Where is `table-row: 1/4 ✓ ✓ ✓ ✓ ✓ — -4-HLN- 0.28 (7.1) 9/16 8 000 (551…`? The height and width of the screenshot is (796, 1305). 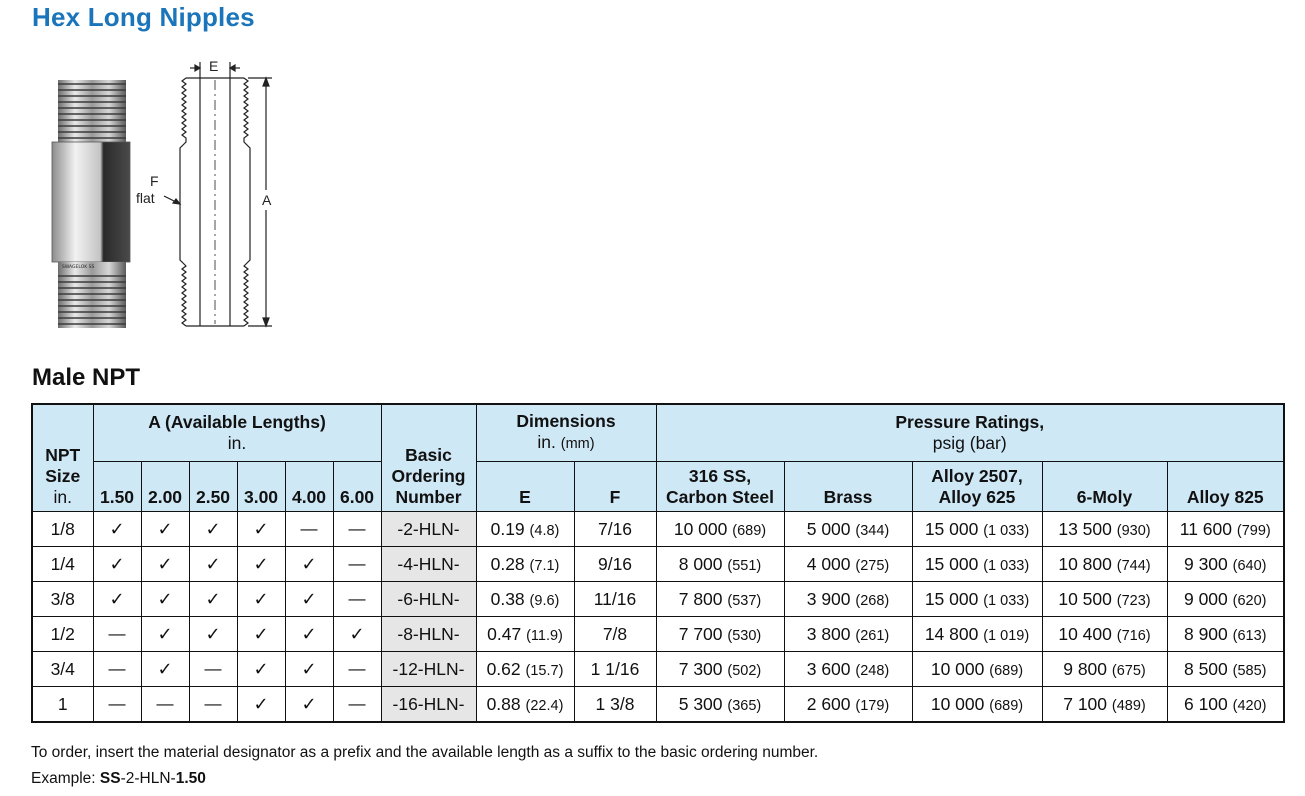 table-row: 1/4 ✓ ✓ ✓ ✓ ✓ — -4-HLN- 0.28 (7.1) 9/16 8 000 (551… is located at coordinates (658, 564).